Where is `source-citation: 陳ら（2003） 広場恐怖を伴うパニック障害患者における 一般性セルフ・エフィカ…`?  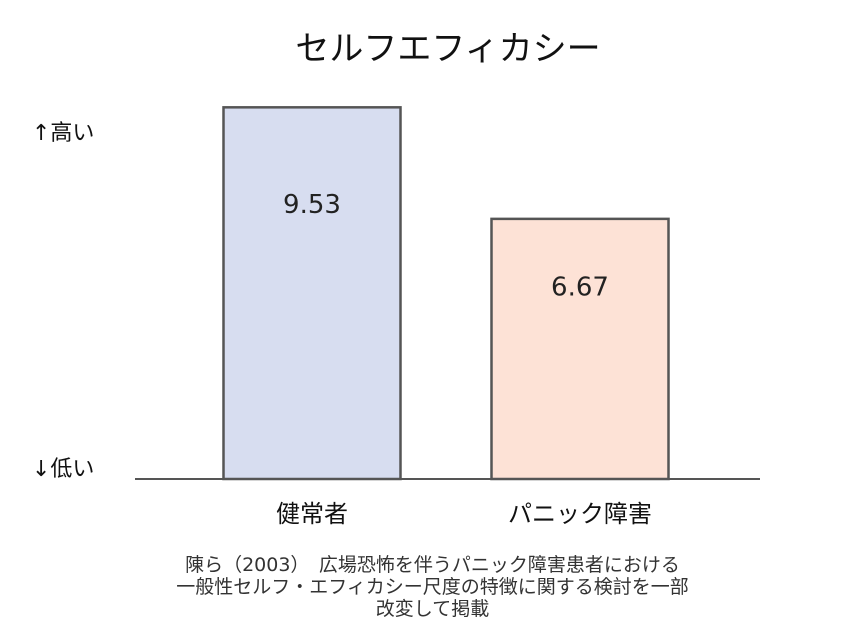
source-citation: 陳ら（2003） 広場恐怖を伴うパニック障害患者における 一般性セルフ・エフィカ… is located at coordinates (432, 587).